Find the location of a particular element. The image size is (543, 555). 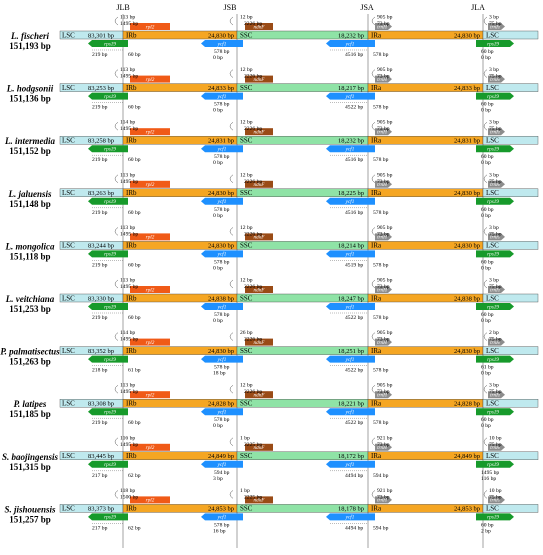

ndhf-gene is located at coordinates (259, 395).